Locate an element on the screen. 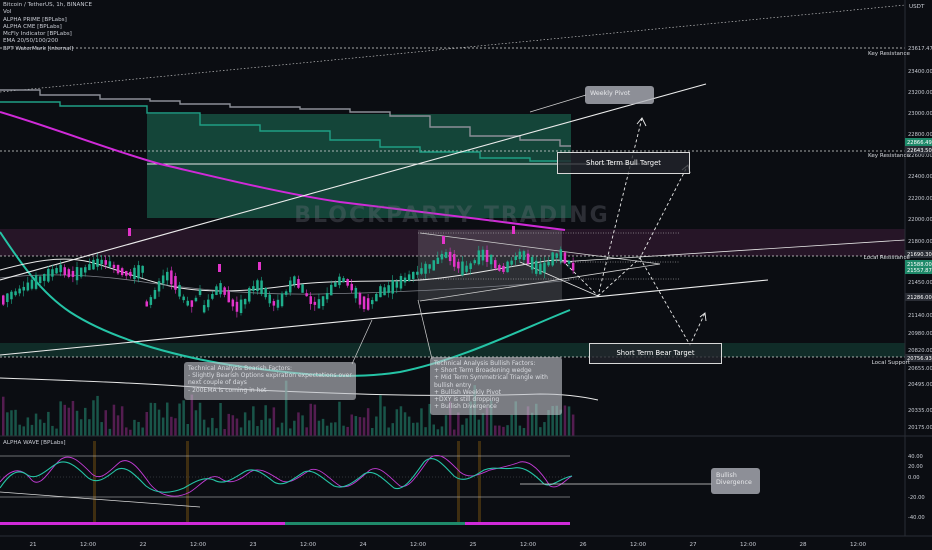  osc-tick: -40.00 is located at coordinates (916, 518).